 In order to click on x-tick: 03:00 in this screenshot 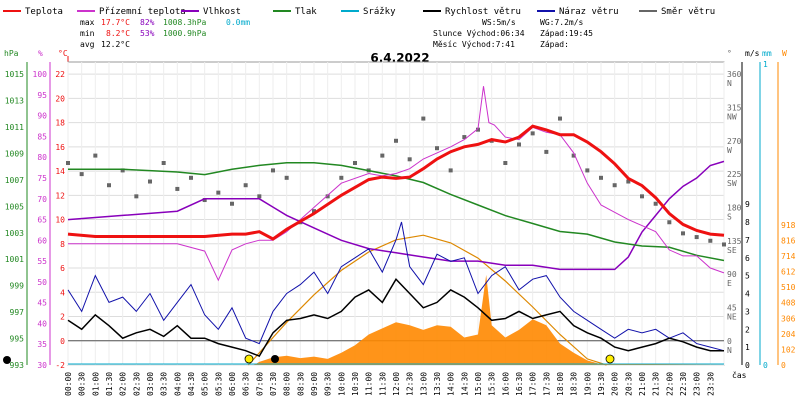, I will do `click(150, 384)`.